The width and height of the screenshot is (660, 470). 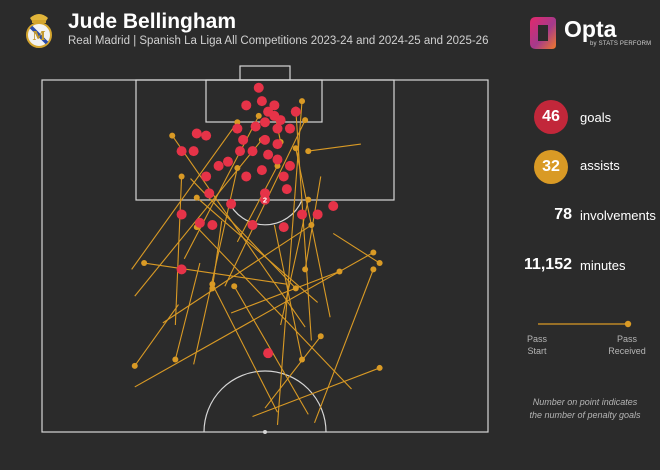 I want to click on goal, so click(x=265, y=73).